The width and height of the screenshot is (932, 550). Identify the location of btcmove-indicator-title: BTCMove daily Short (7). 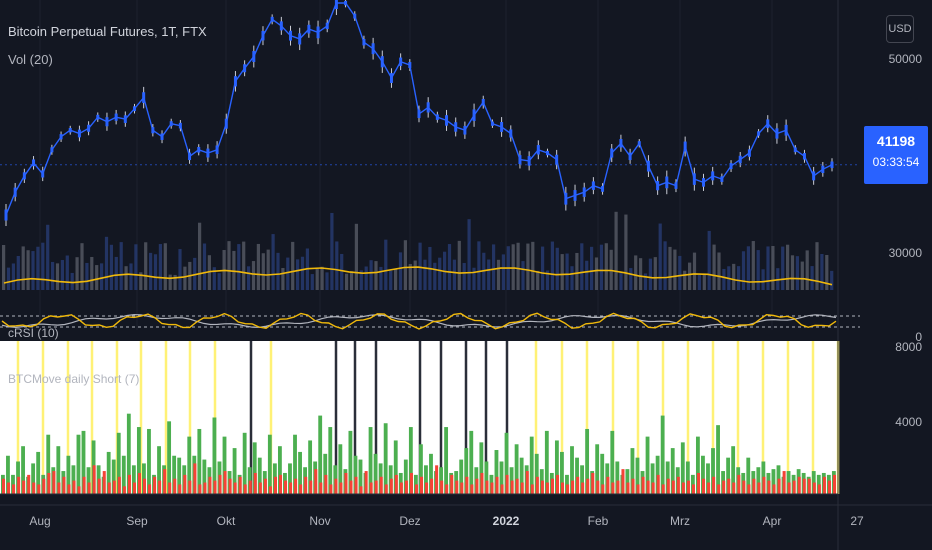
(74, 379).